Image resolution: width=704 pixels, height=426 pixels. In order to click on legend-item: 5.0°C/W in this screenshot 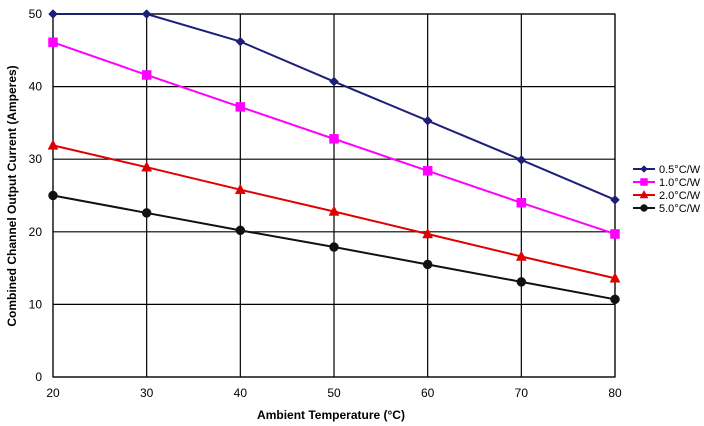, I will do `click(667, 209)`.